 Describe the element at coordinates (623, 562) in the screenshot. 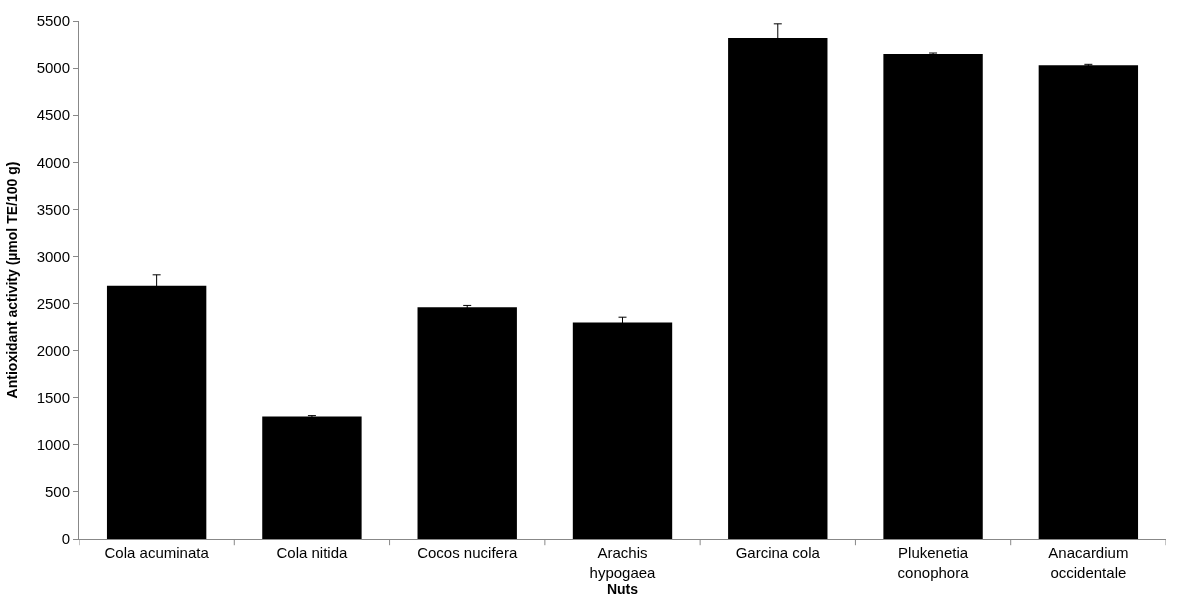

I see `x-tick-label: Arachis hypogaea` at that location.